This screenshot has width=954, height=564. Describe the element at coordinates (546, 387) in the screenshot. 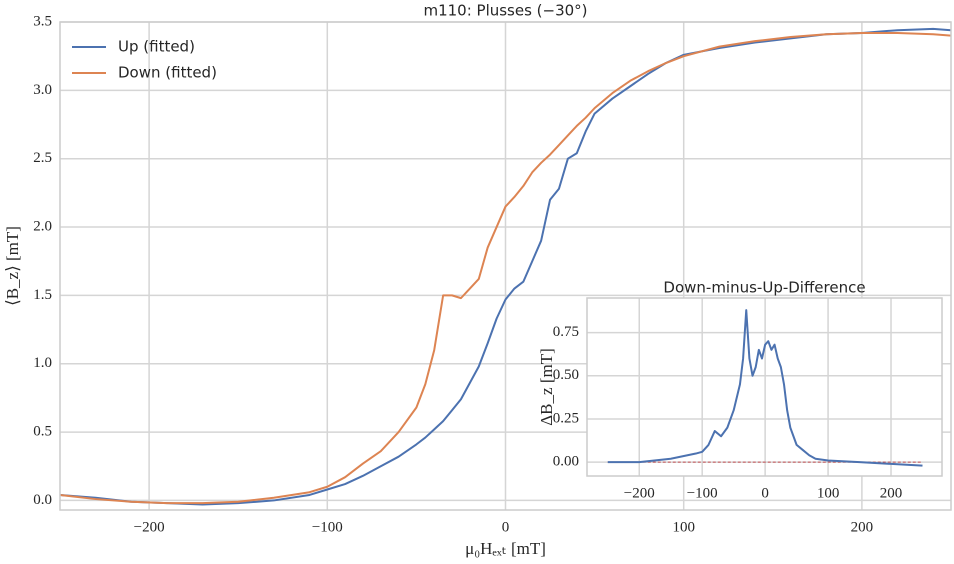

I see `y-axis-label: ΔB_z [mT]` at that location.